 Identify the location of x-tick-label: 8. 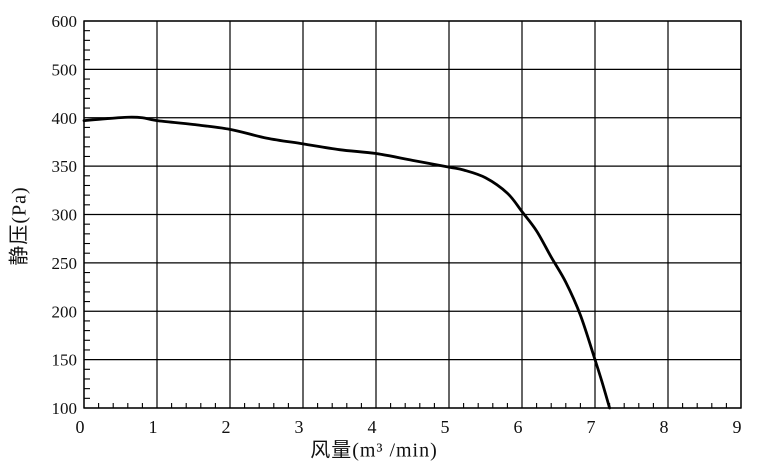
(664, 427).